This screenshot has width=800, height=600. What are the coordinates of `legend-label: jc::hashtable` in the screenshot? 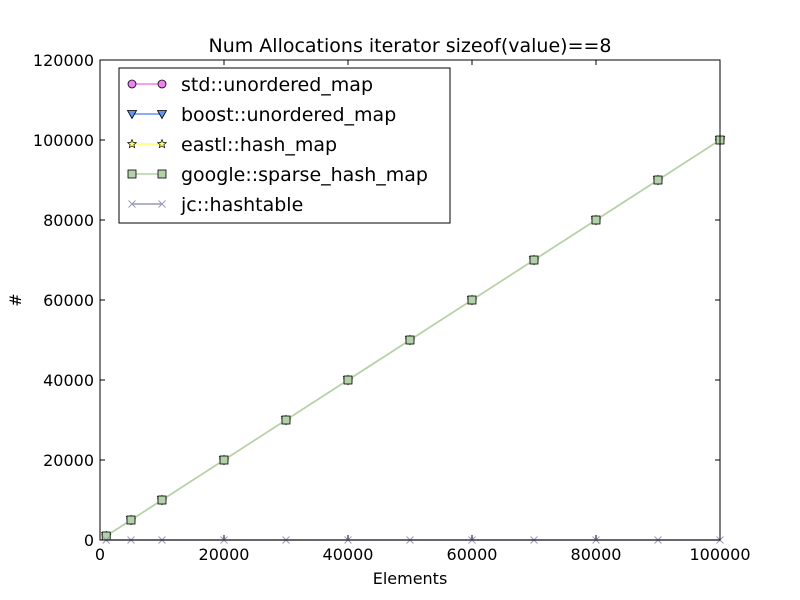 It's located at (241, 205).